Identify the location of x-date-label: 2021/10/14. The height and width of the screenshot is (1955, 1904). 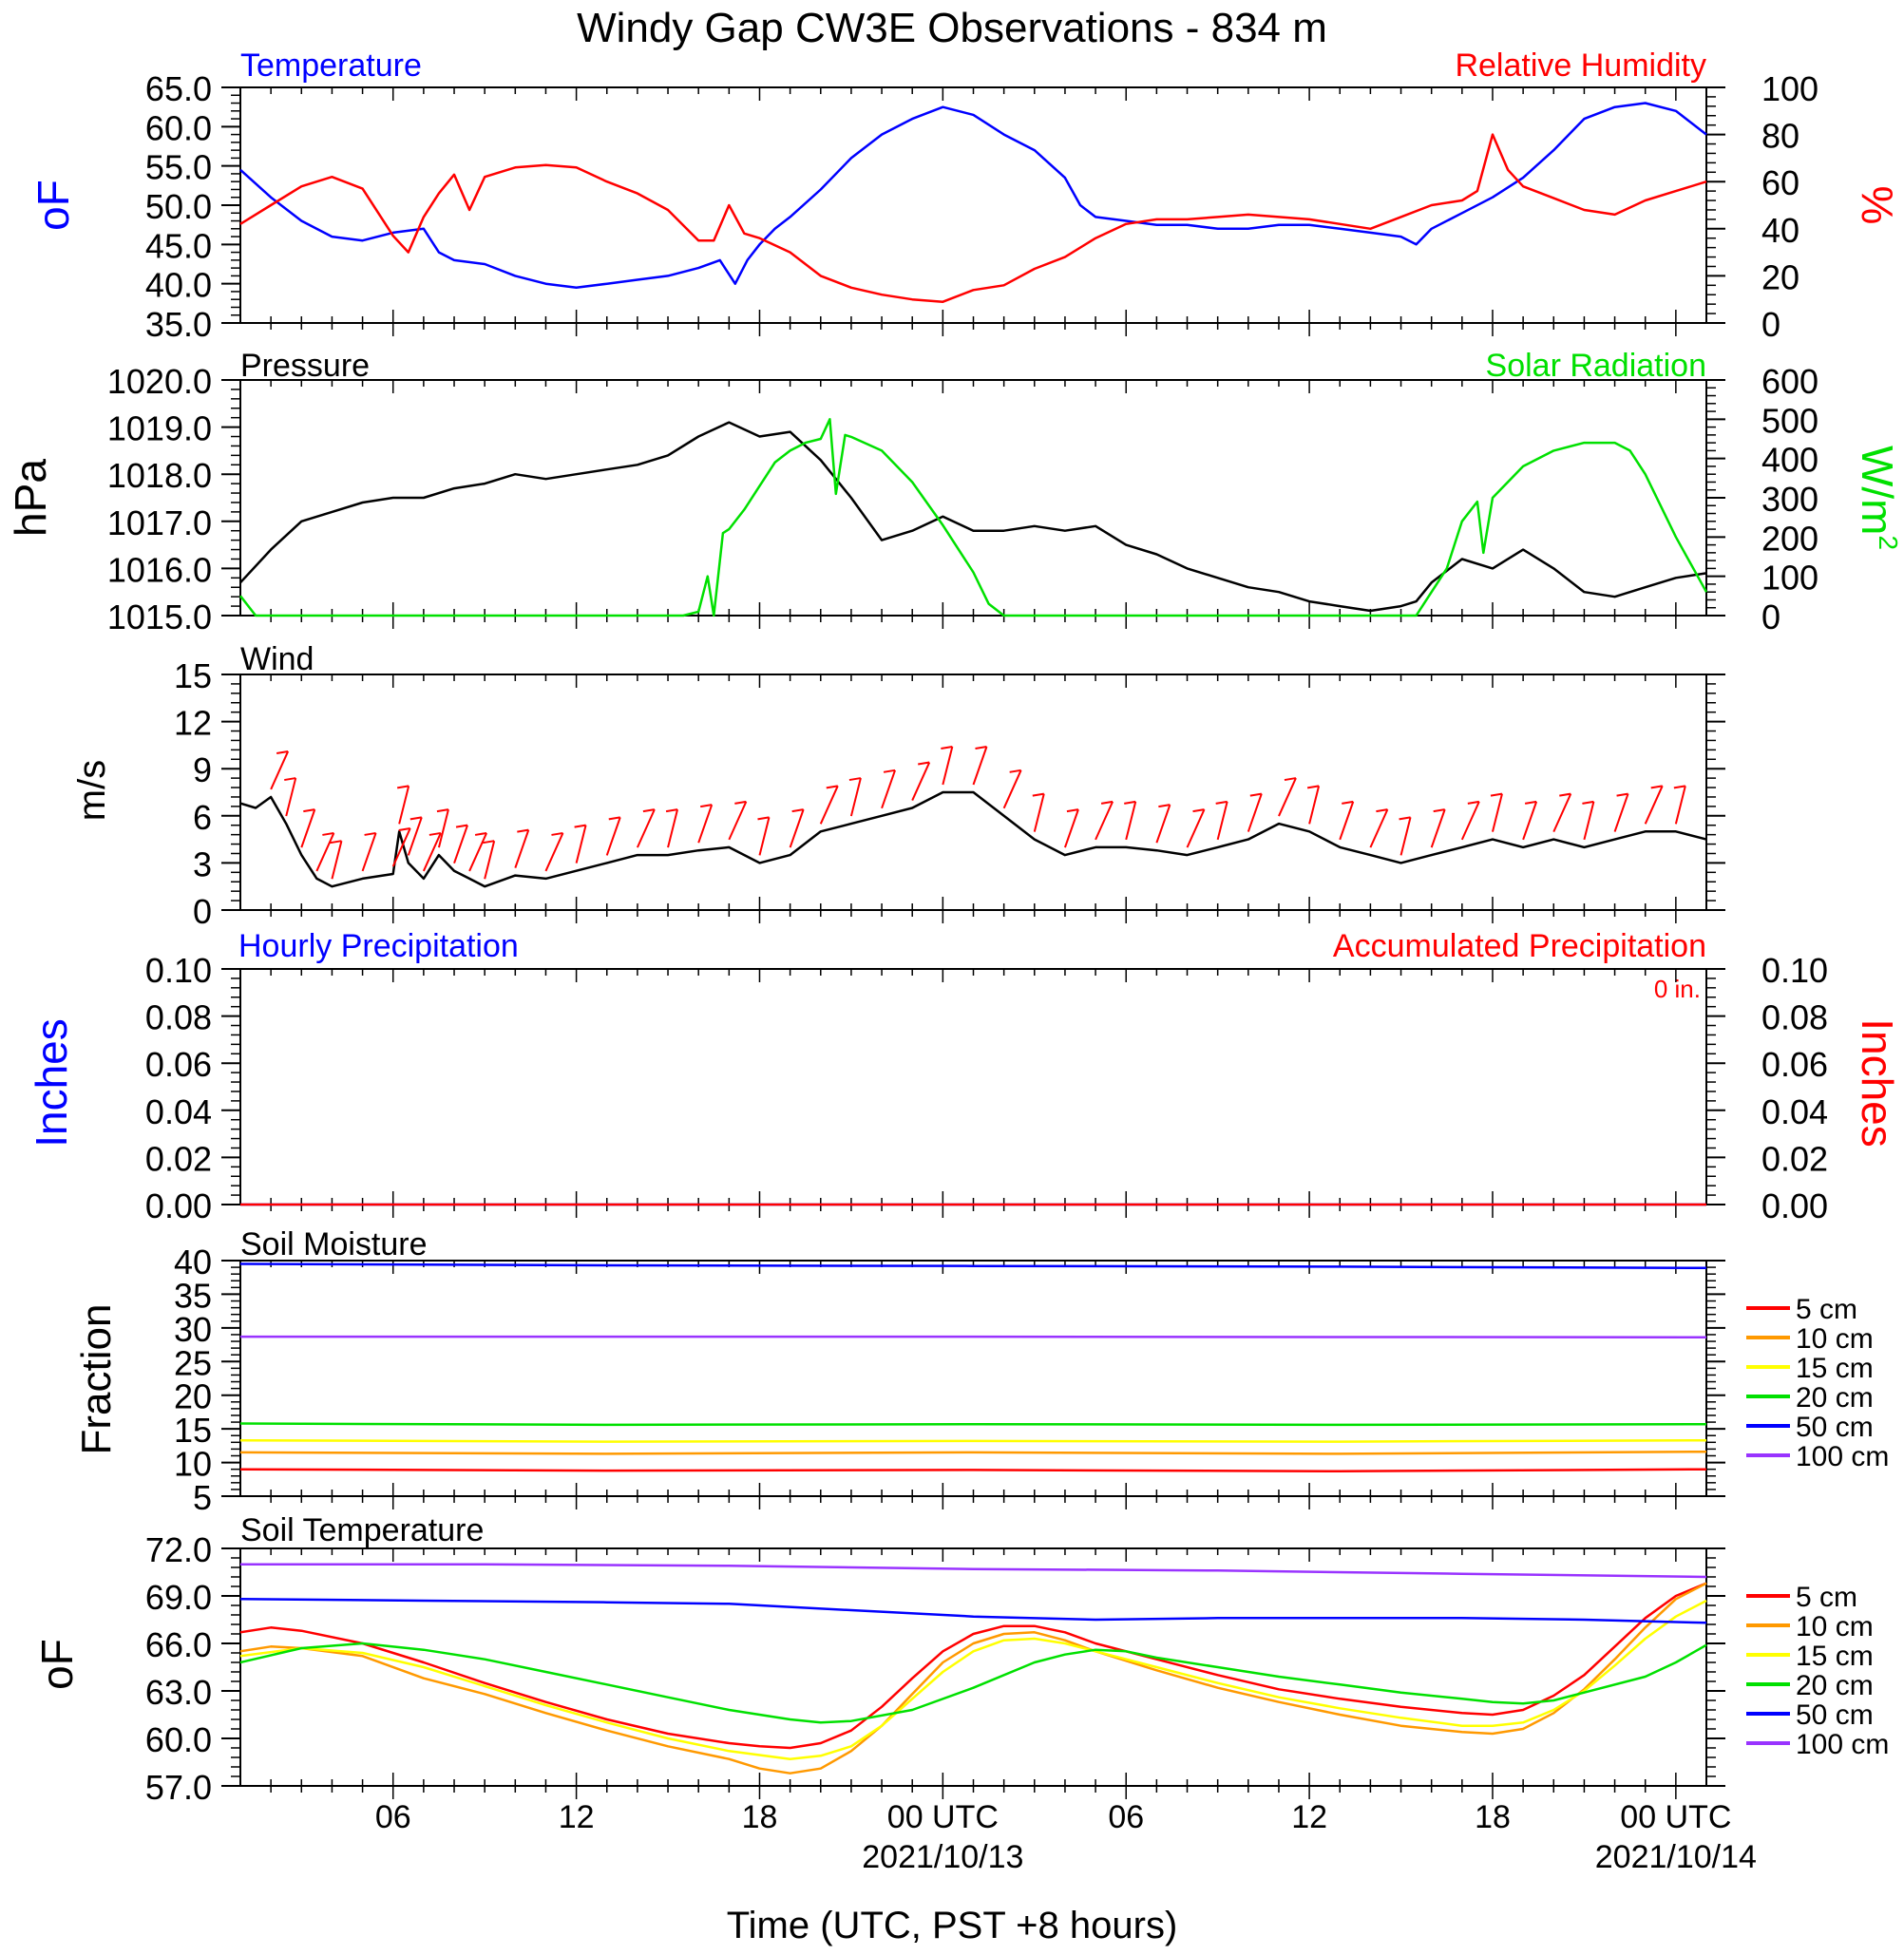
(1676, 1857).